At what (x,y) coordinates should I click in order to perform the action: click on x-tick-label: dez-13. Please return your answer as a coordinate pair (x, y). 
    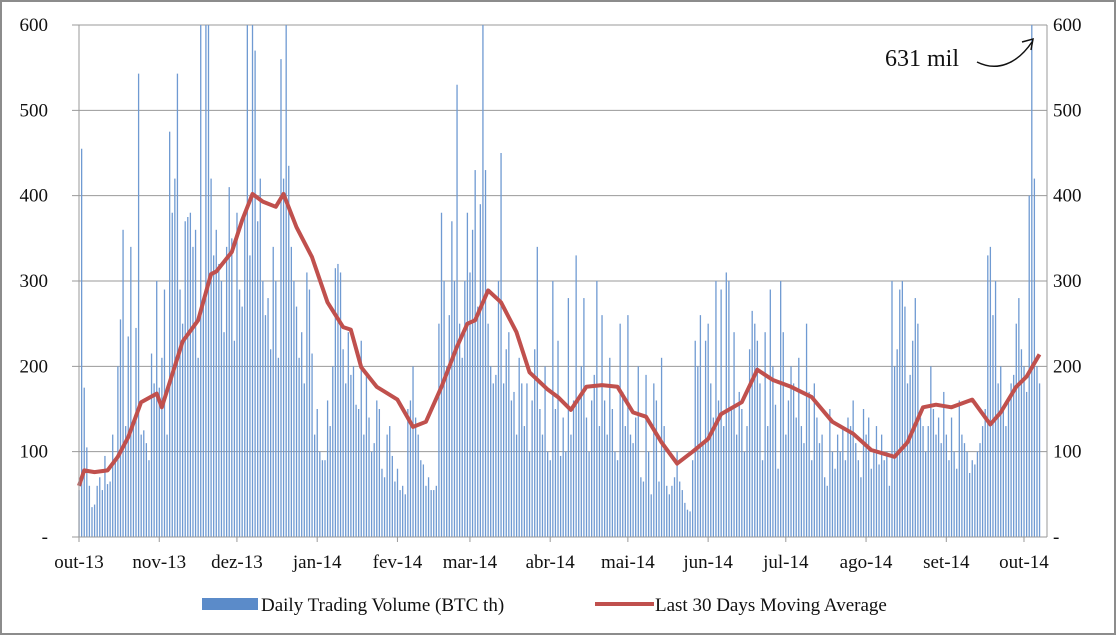
    Looking at the image, I should click on (237, 562).